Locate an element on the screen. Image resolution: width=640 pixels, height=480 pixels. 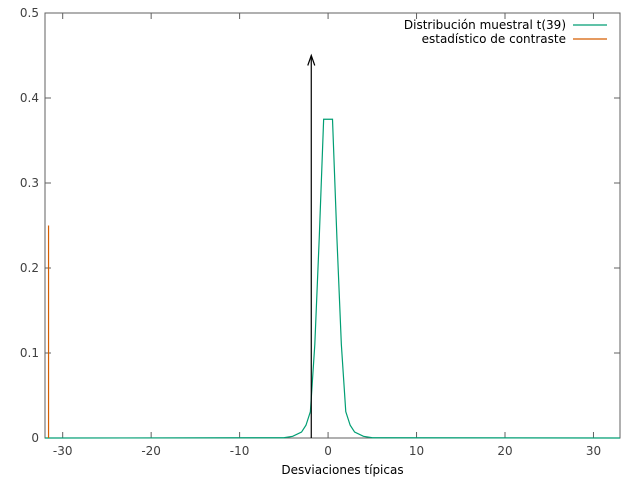
x-tick-label: -30 is located at coordinates (63, 451).